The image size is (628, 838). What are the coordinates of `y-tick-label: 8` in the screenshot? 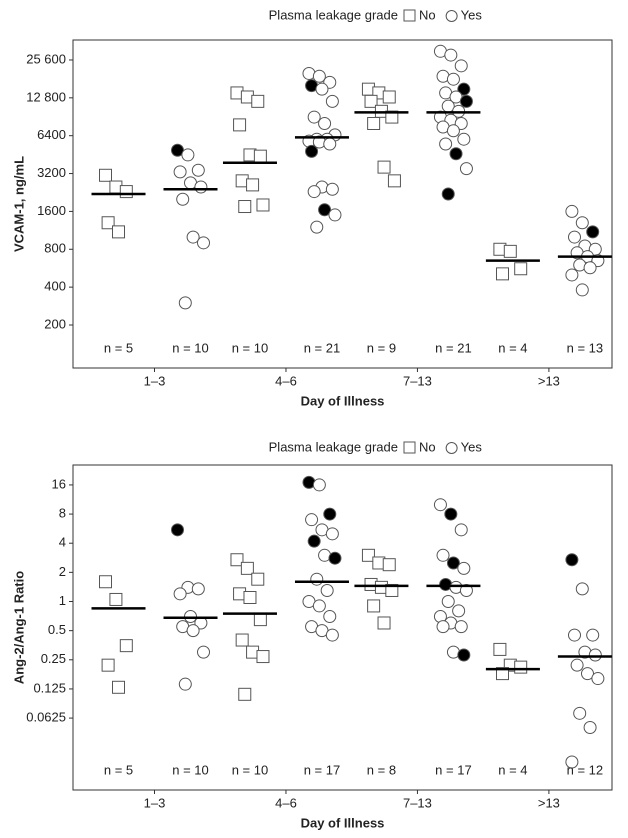 It's located at (62, 513).